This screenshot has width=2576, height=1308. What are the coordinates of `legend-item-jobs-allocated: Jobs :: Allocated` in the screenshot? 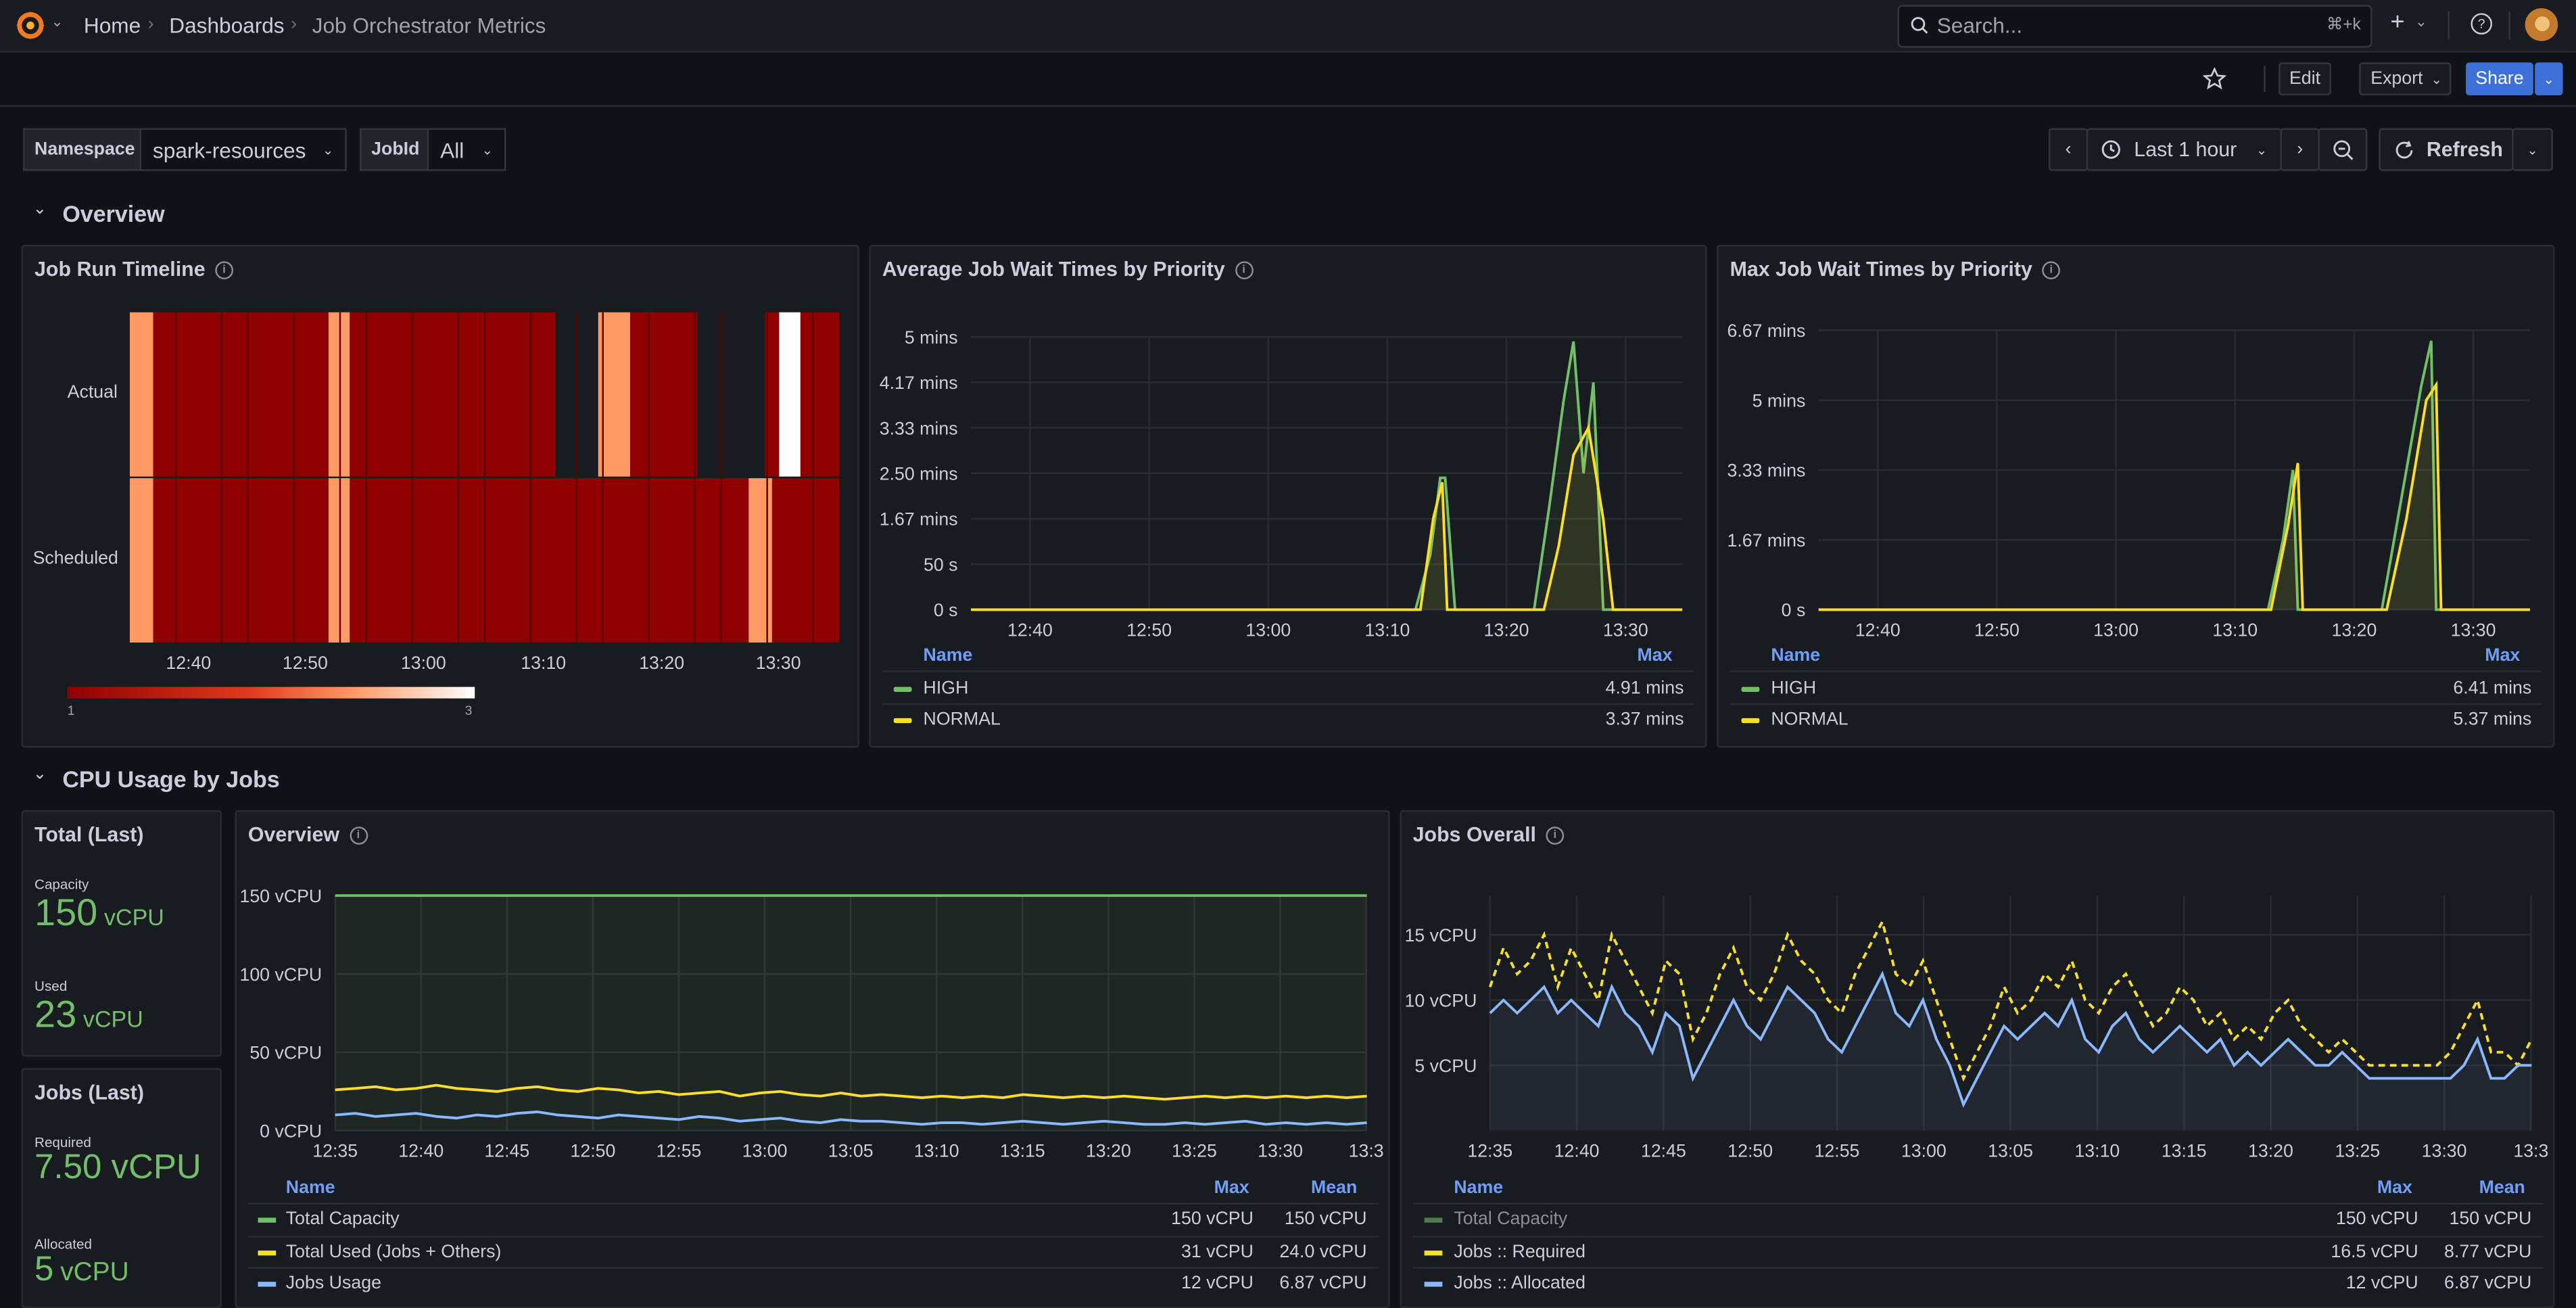 It's located at (1520, 1284).